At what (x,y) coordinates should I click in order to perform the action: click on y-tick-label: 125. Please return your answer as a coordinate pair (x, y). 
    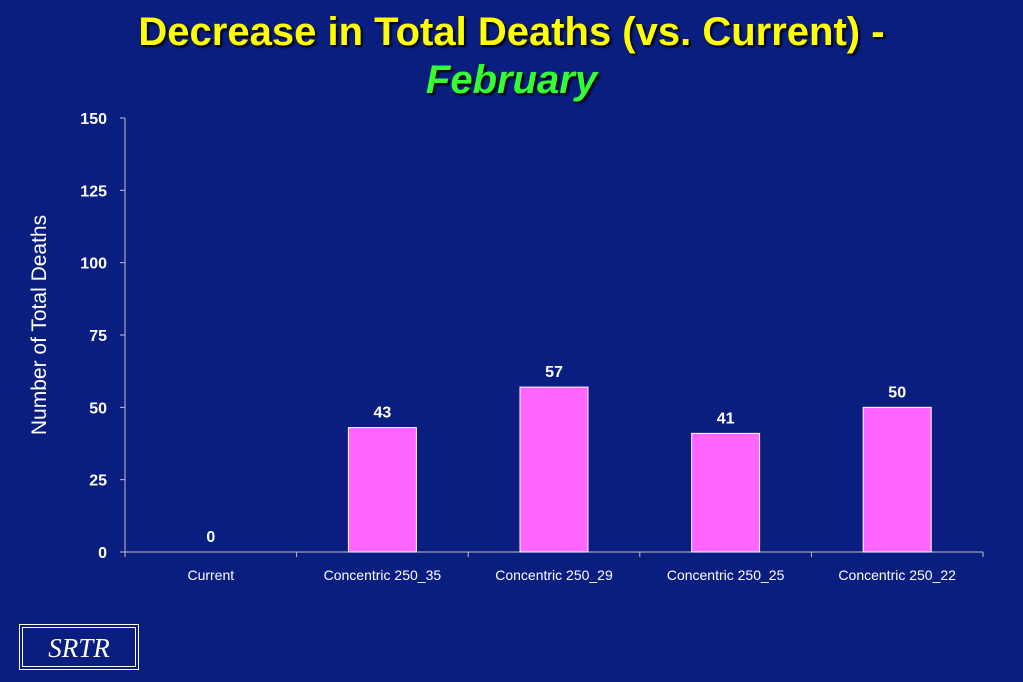
    Looking at the image, I should click on (93, 191).